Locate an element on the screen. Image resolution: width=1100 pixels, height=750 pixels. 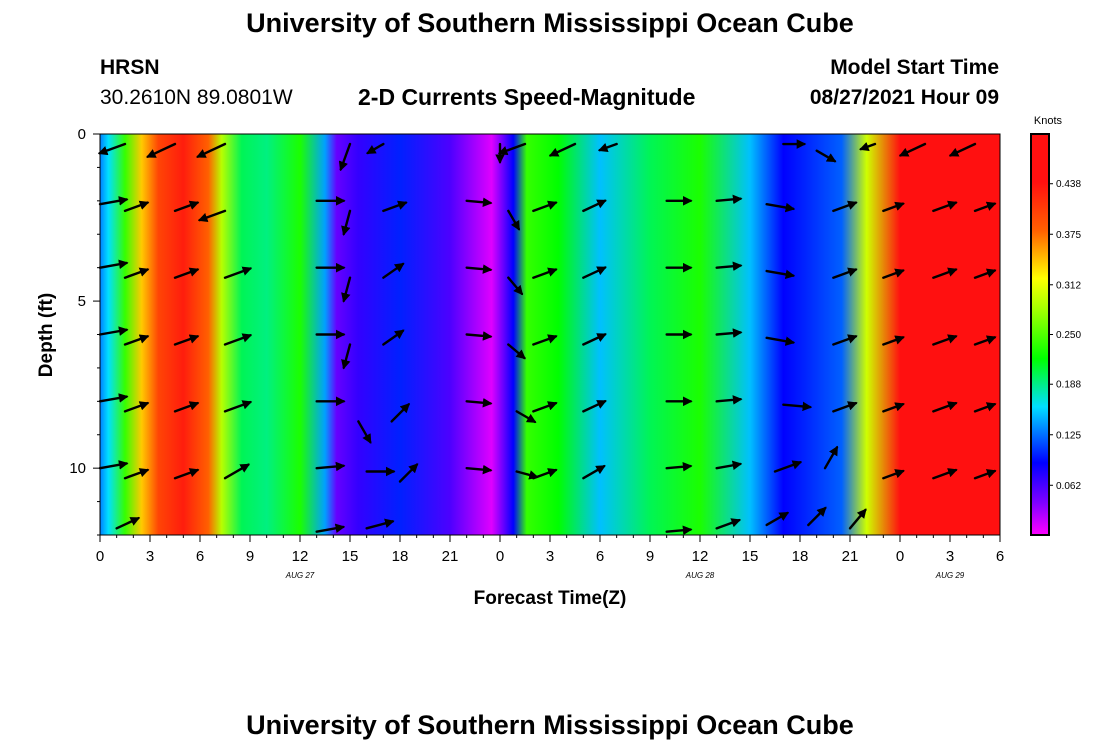
x-tick-label: 21 is located at coordinates (850, 556).